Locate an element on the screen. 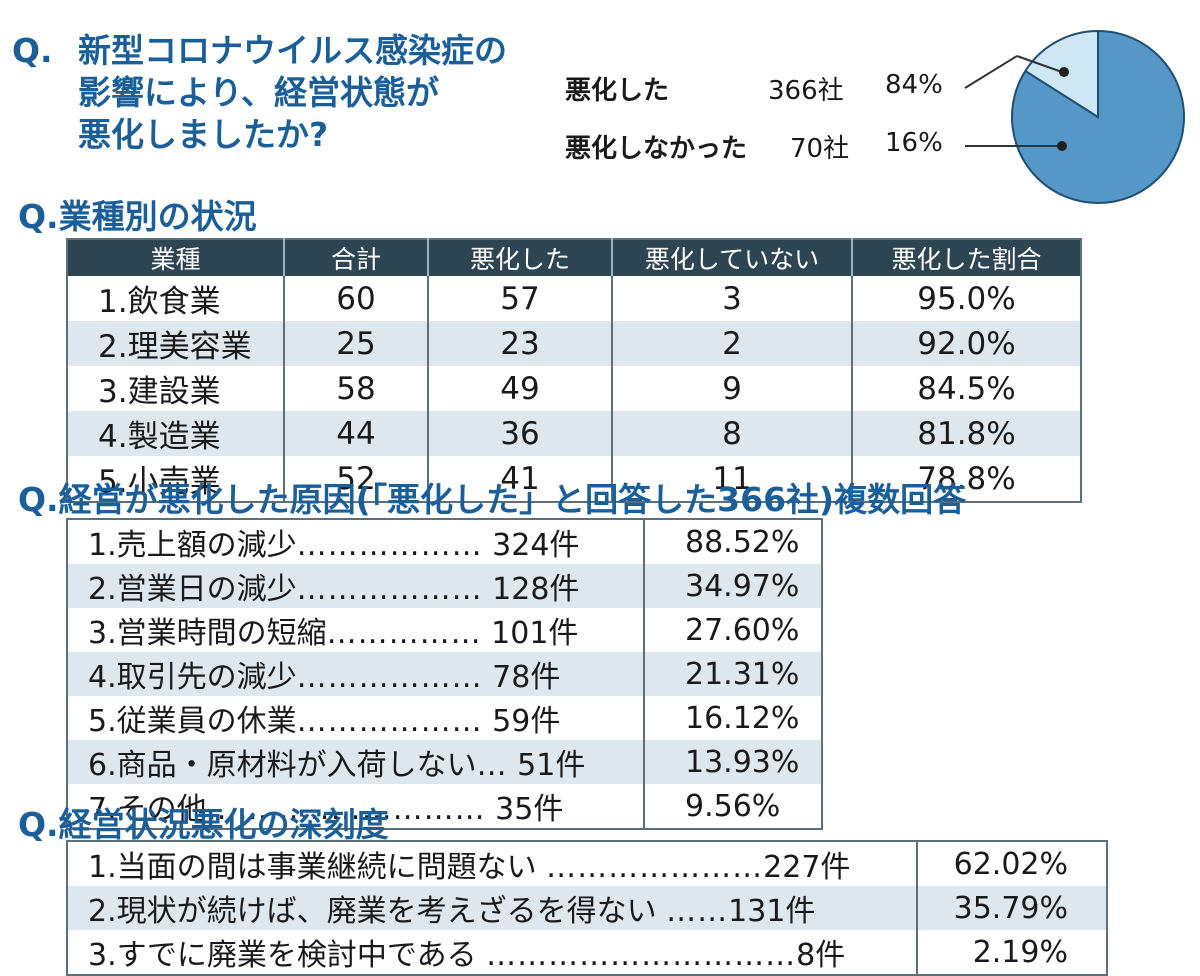 The width and height of the screenshot is (1200, 976). legend-count-not-worsened: 70社 is located at coordinates (820, 149).